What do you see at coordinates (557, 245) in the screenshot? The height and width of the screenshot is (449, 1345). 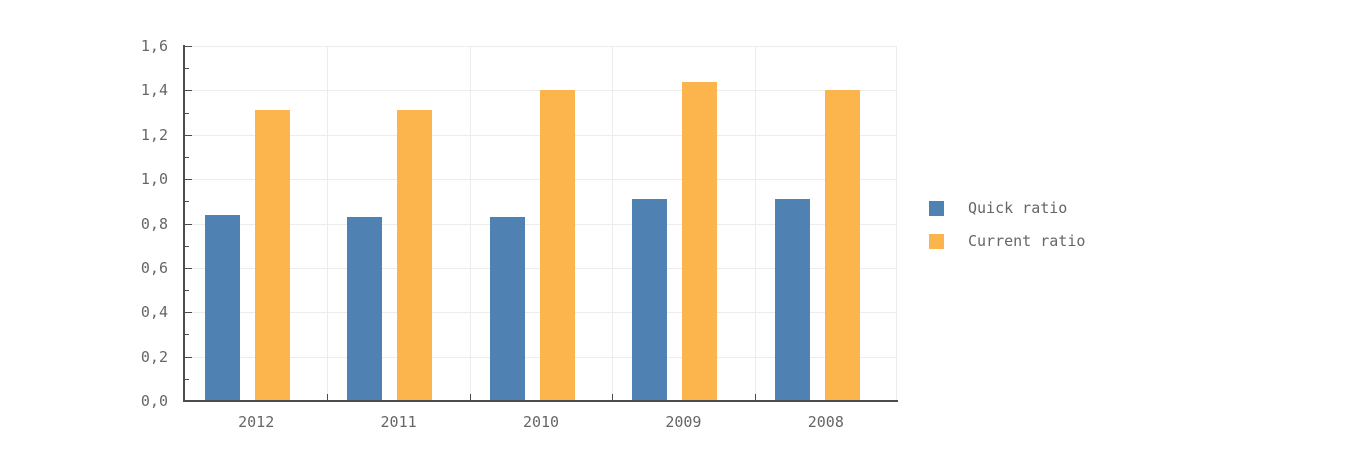 I see `bar-current-ratio-2010` at bounding box center [557, 245].